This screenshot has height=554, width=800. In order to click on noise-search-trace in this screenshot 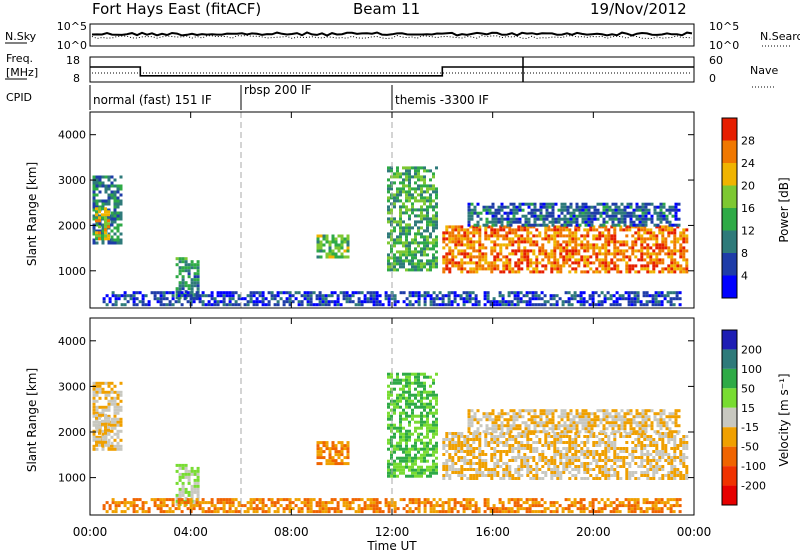, I will do `click(392, 37)`.